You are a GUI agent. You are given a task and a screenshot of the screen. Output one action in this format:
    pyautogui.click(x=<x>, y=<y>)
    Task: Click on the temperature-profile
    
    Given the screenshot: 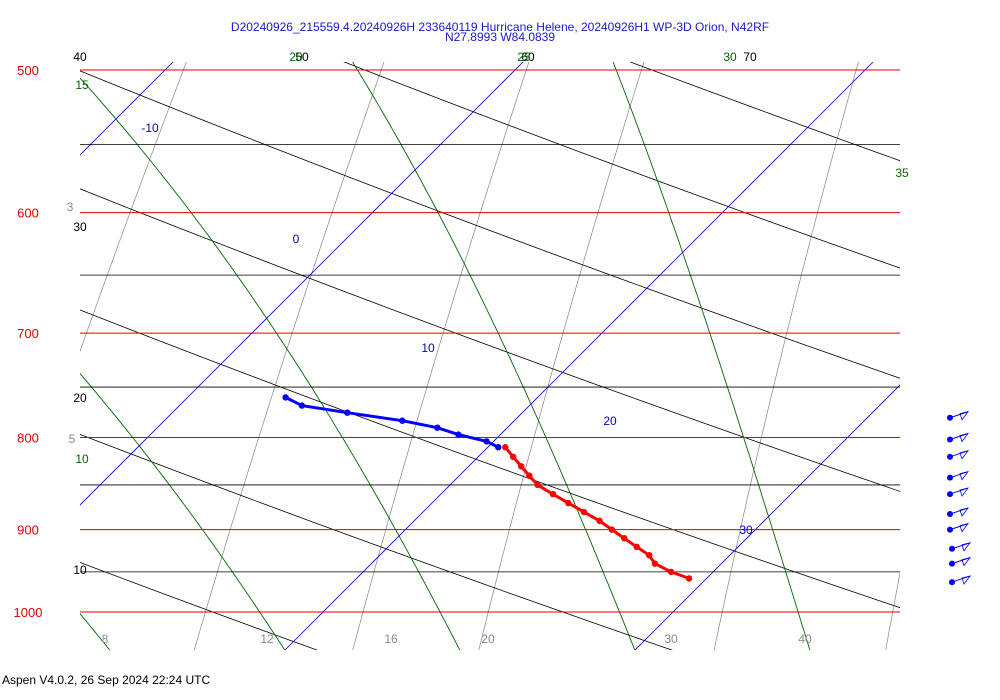 What is the action you would take?
    pyautogui.click(x=597, y=513)
    